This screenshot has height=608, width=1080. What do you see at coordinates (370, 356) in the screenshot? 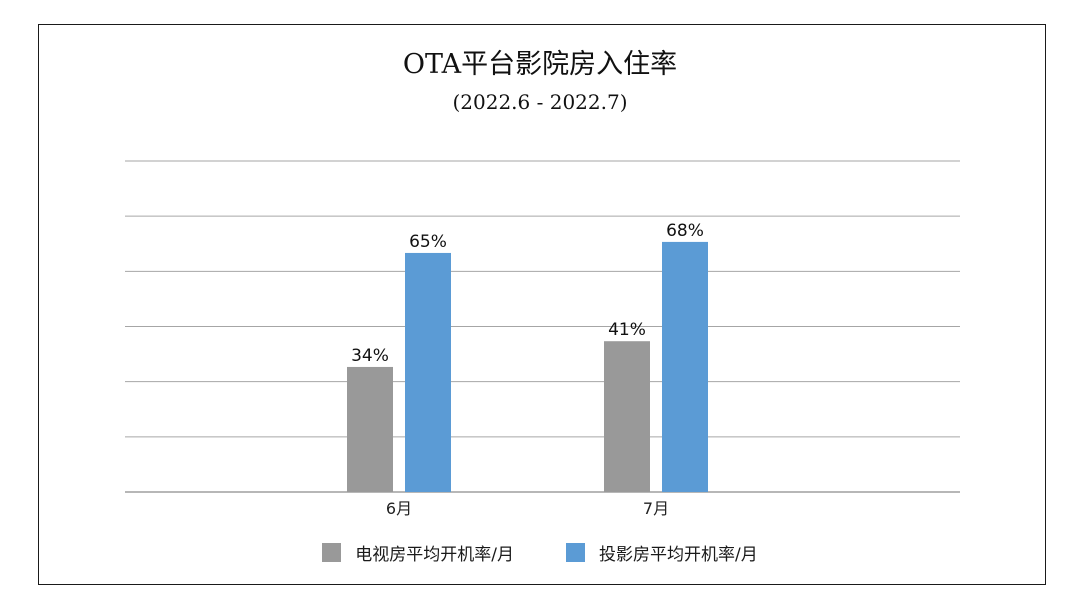
I see `bar-value-label: 34%` at bounding box center [370, 356].